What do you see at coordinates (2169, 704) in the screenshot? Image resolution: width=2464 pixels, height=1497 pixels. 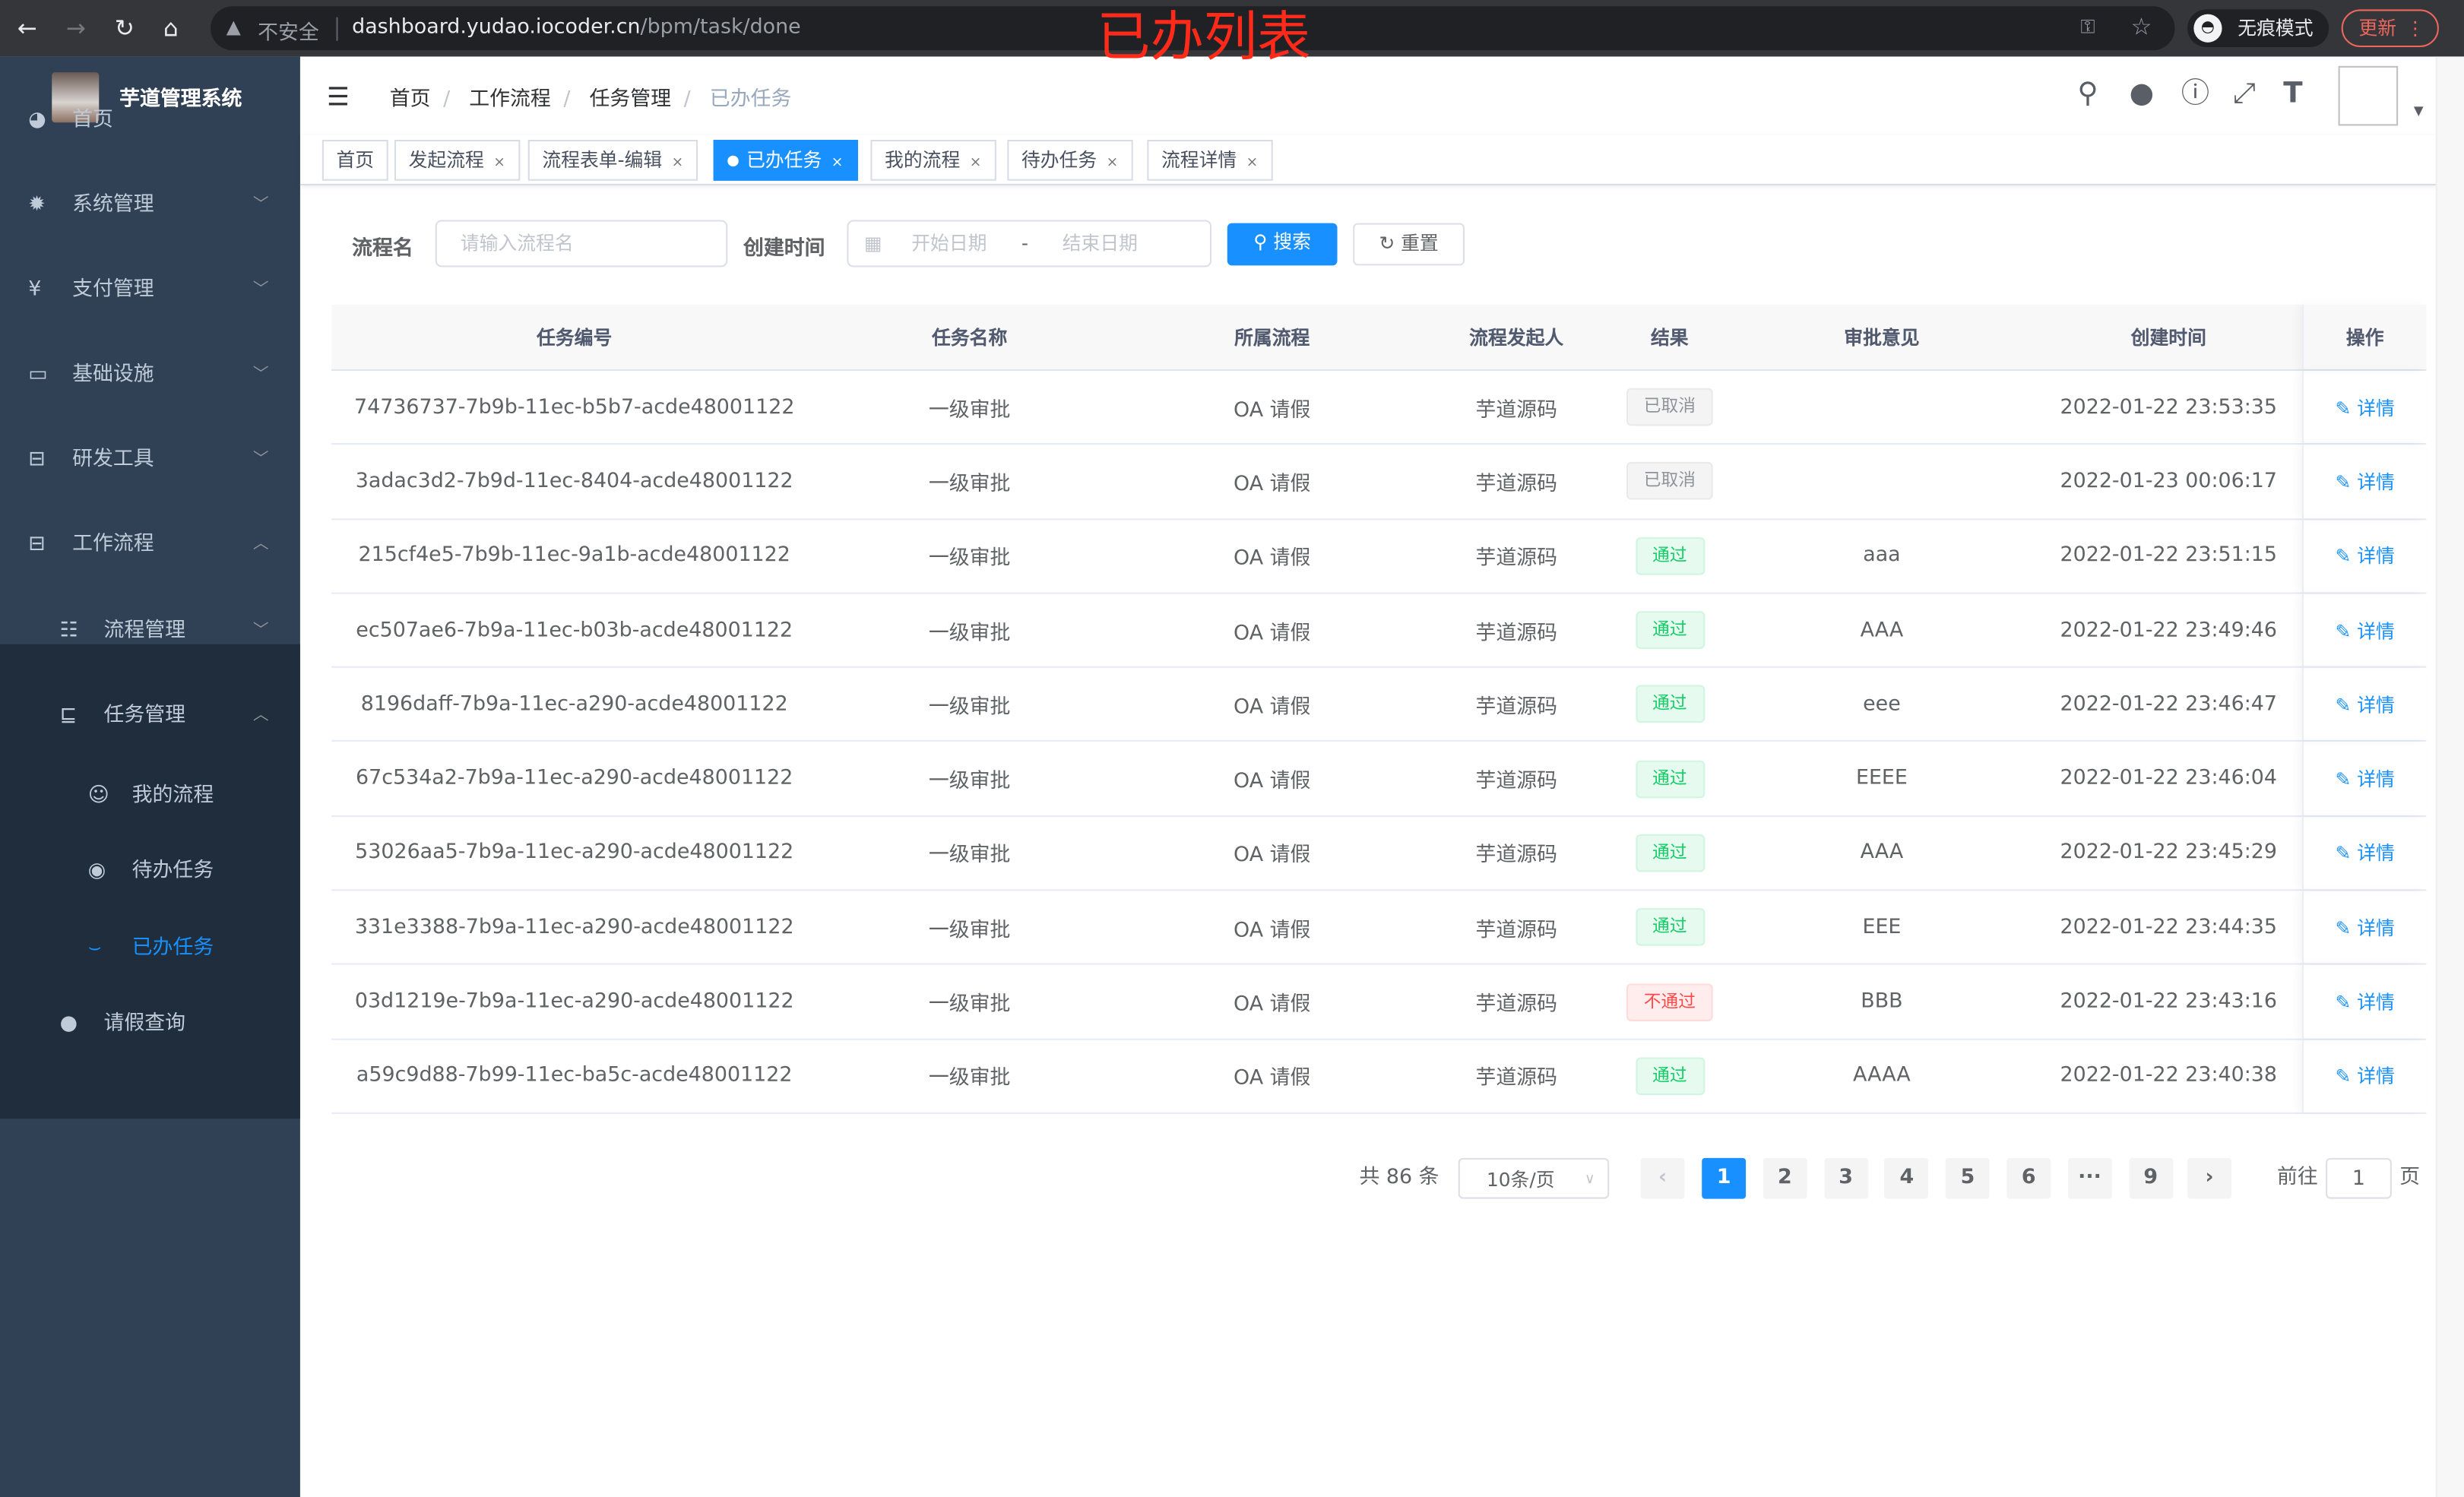 I see `cell-text: 2022-01-22 23:46:47` at bounding box center [2169, 704].